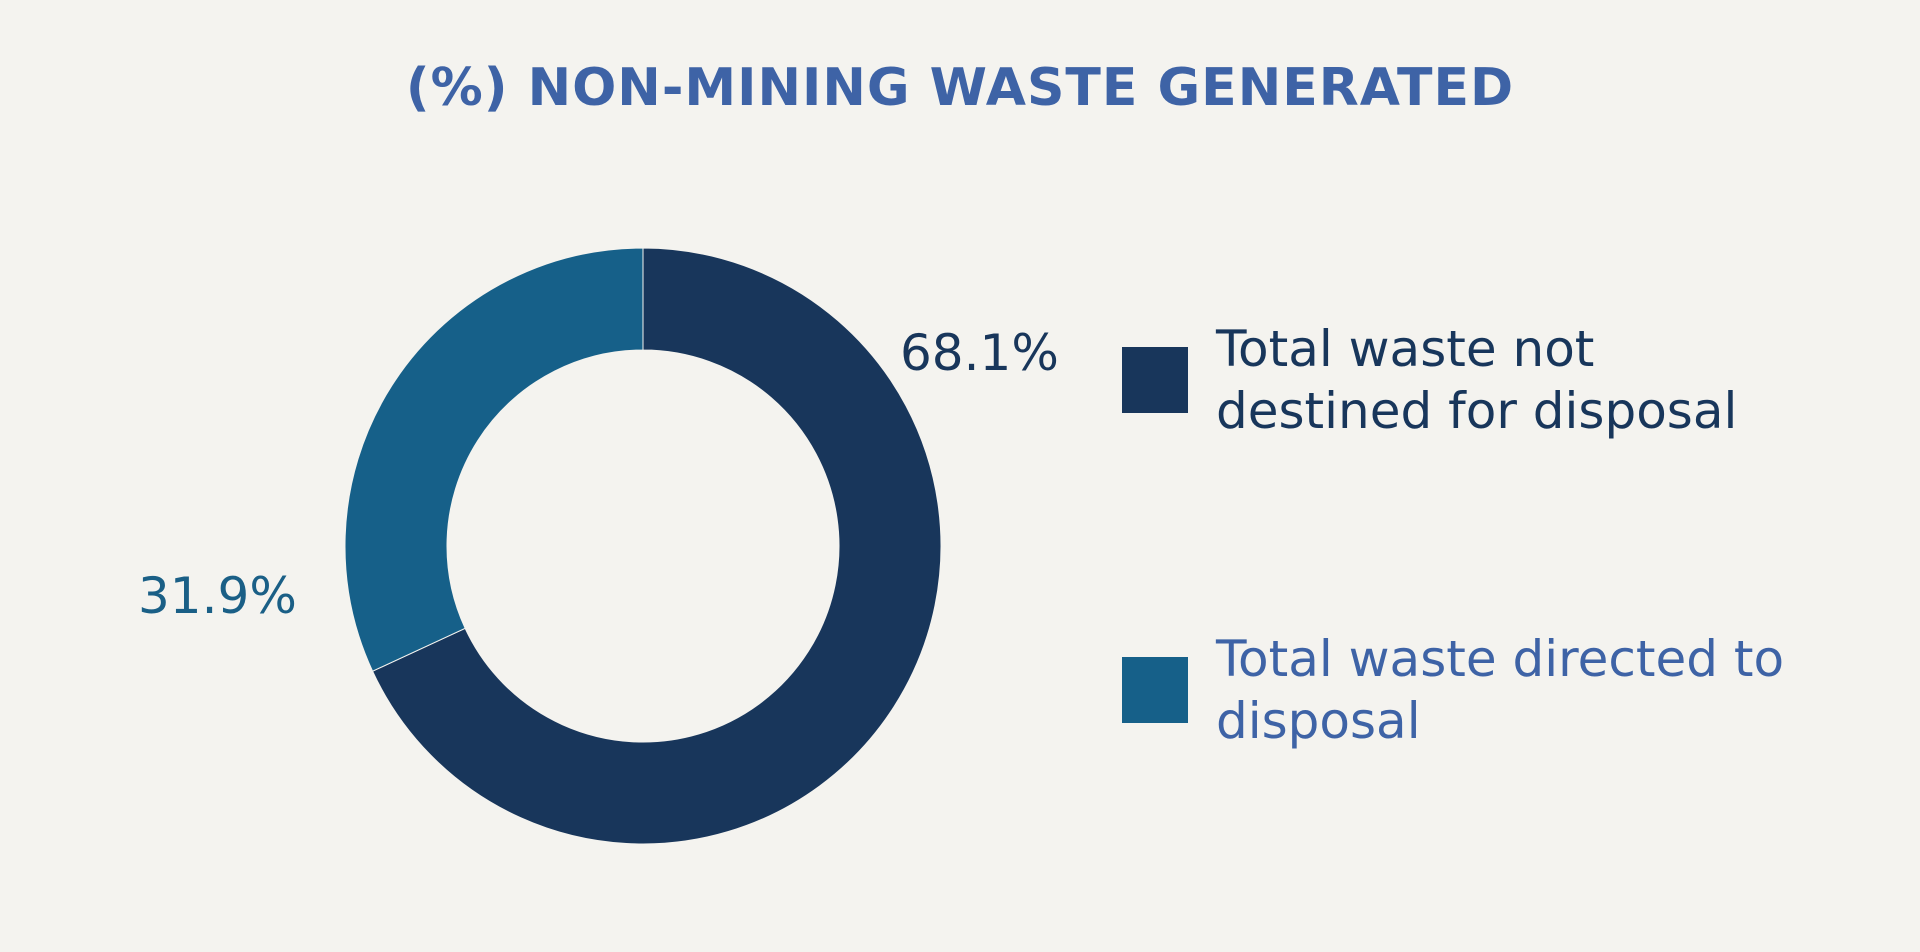 This screenshot has width=1920, height=952. What do you see at coordinates (1155, 690) in the screenshot?
I see `legend-swatch-directed-to-disposal` at bounding box center [1155, 690].